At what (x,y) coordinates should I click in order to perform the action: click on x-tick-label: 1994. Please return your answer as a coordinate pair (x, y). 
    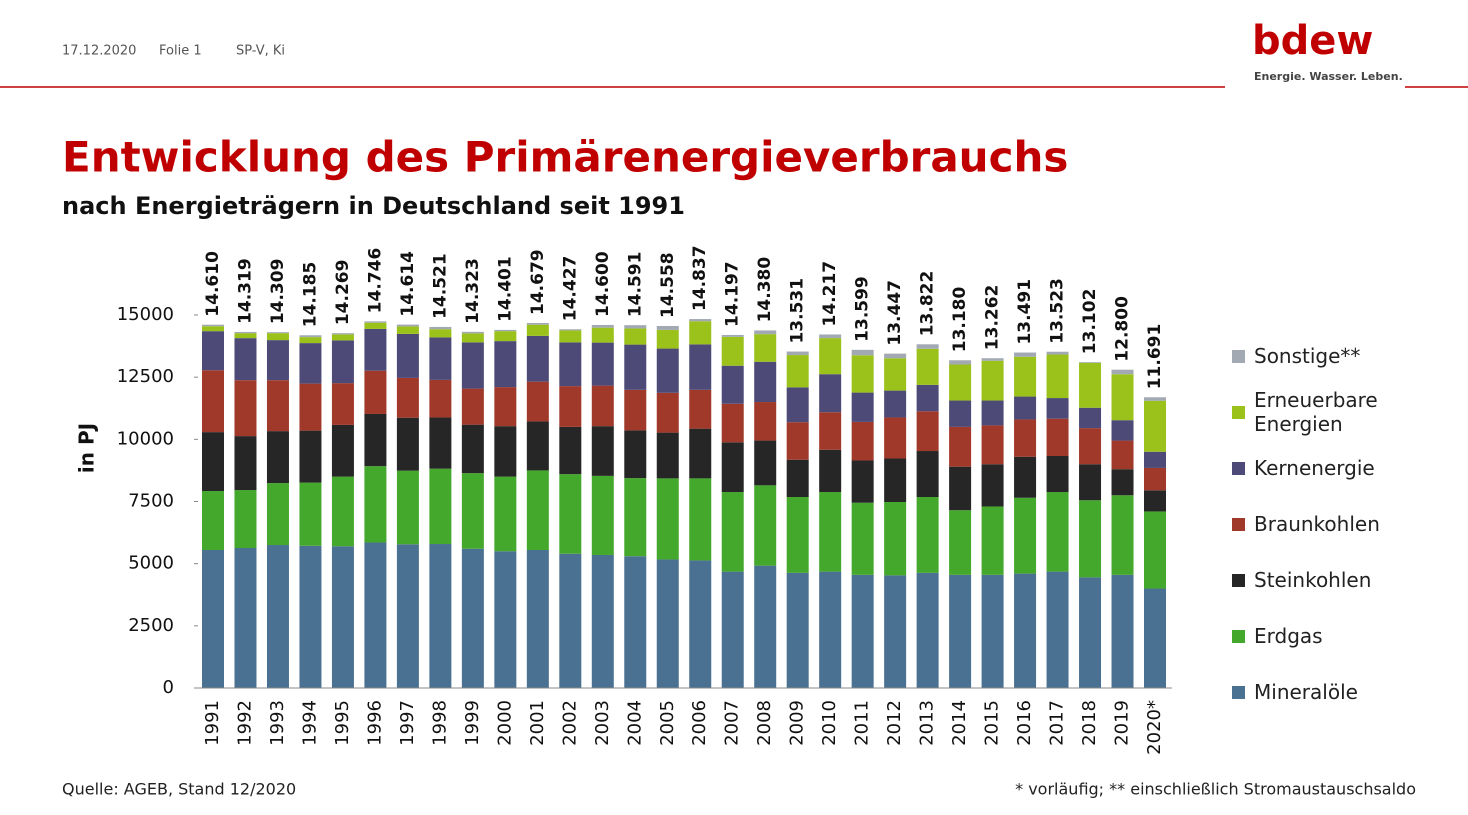
    Looking at the image, I should click on (309, 723).